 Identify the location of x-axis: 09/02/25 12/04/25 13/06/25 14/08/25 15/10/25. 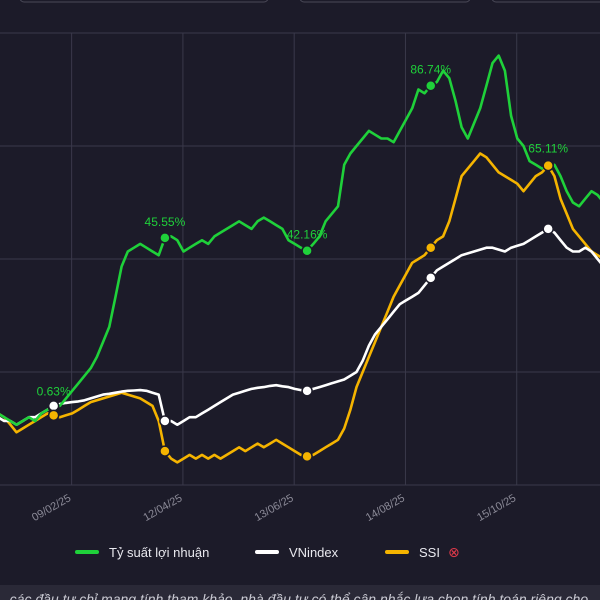
(274, 508).